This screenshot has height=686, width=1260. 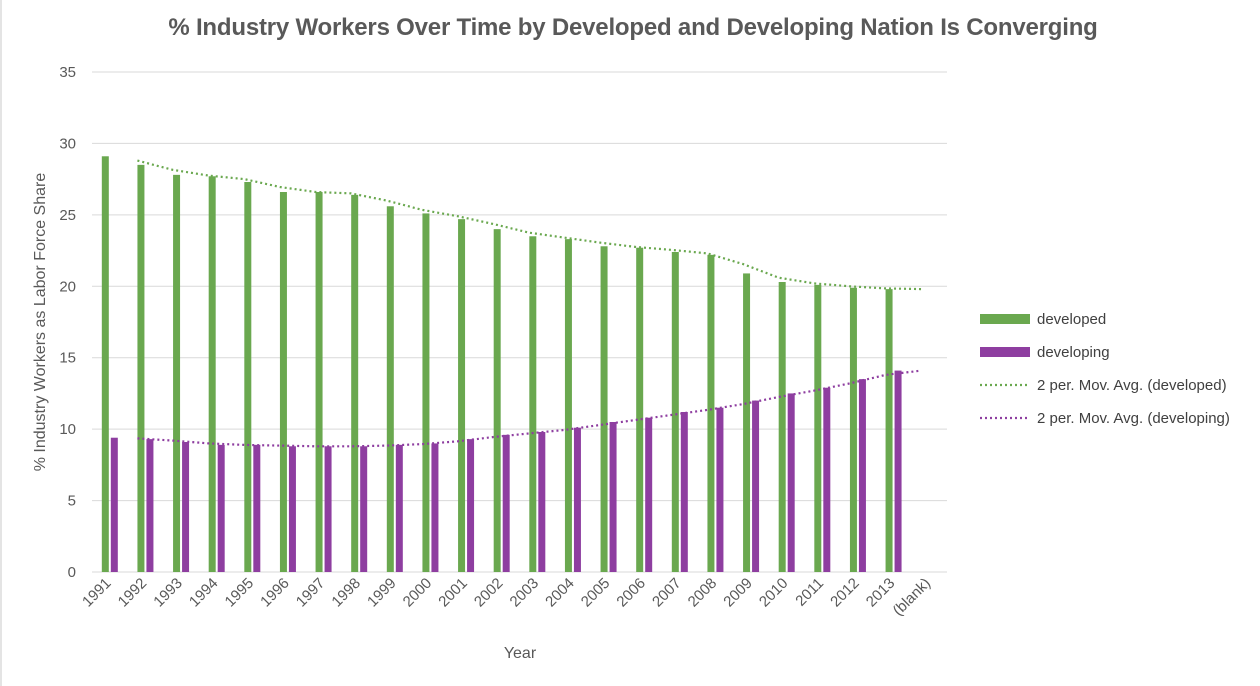 I want to click on bar-developing-2012, so click(x=862, y=475).